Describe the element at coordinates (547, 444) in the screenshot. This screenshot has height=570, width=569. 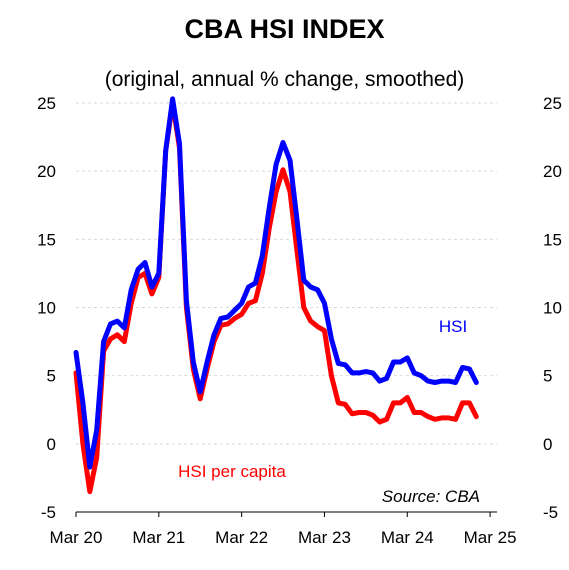
I see `y-tick-label-right: 0` at that location.